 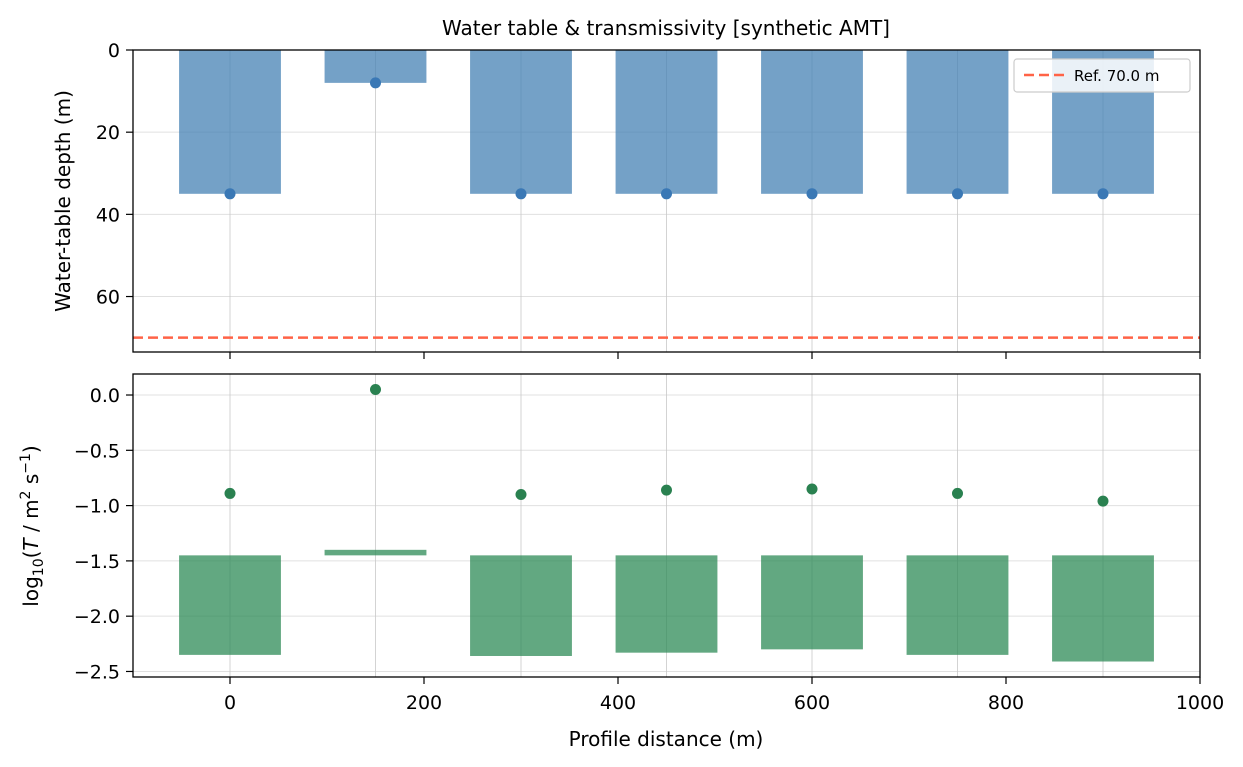 What do you see at coordinates (812, 703) in the screenshot?
I see `bottom-xtick-label: 600` at bounding box center [812, 703].